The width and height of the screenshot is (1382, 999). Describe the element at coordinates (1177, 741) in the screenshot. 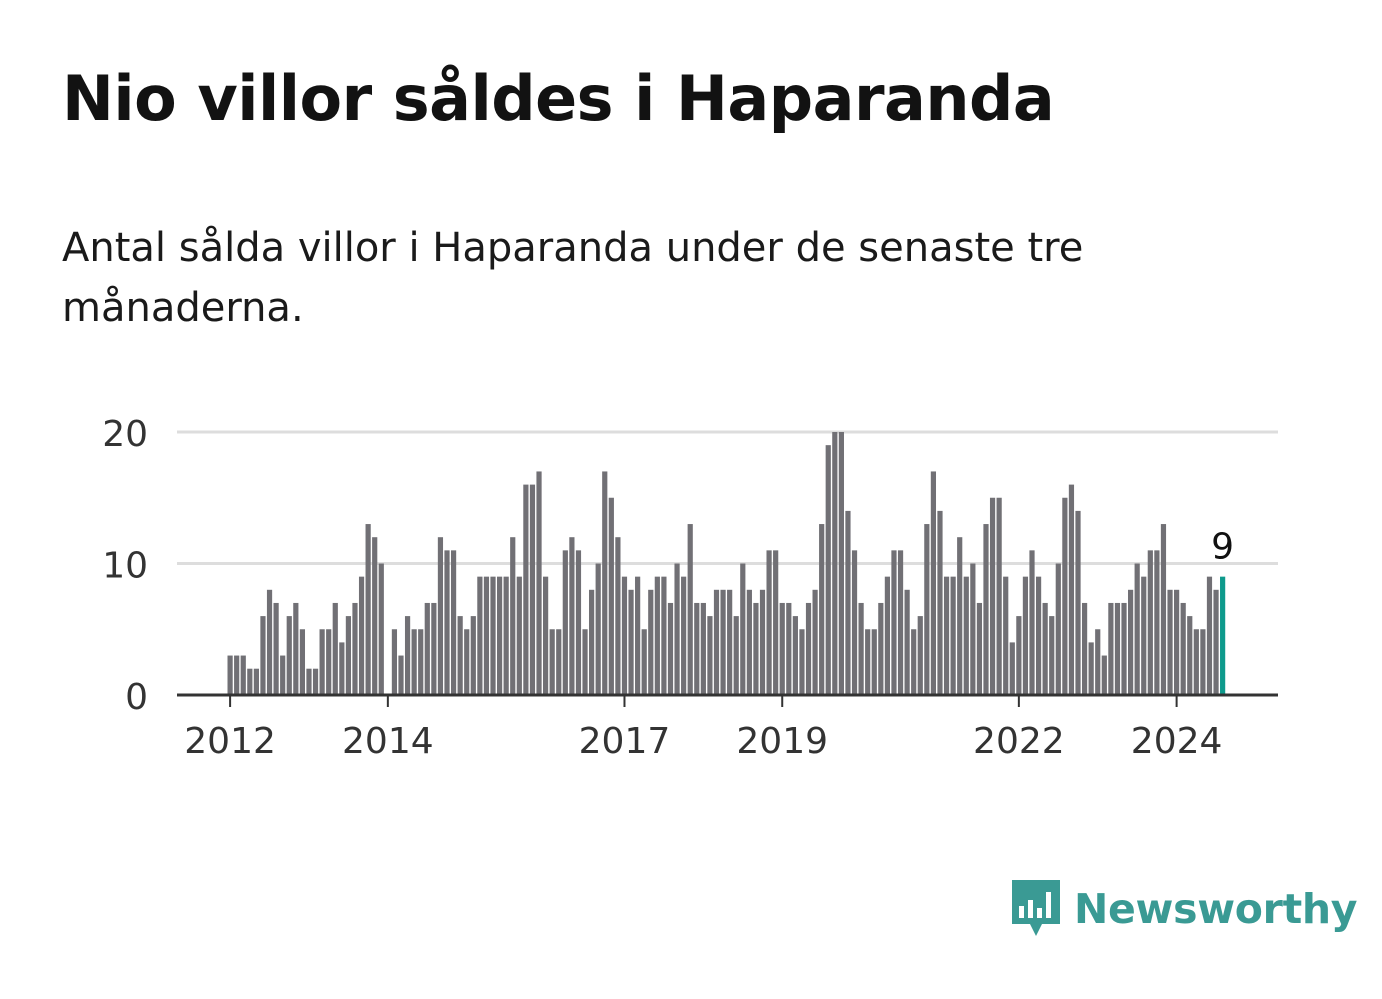

I see `x-tick-label: 2024` at that location.